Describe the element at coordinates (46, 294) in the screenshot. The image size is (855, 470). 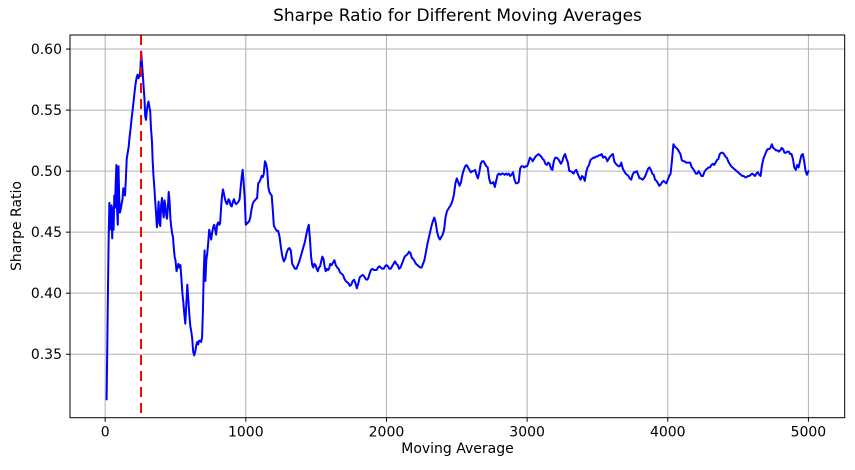
I see `y-tick-label: 0.40` at that location.